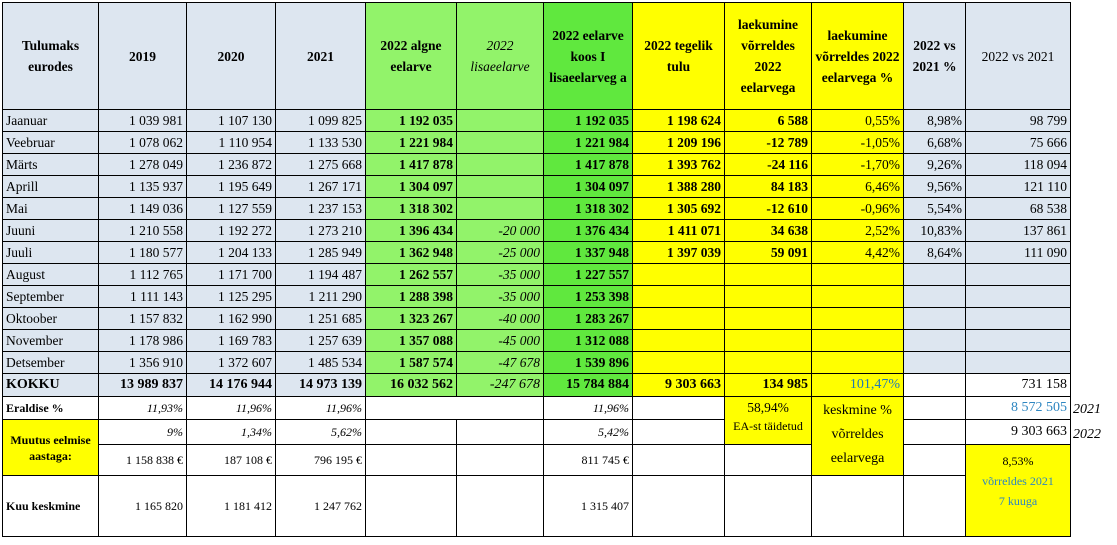  I want to click on keskmine-line2: võrreldes, so click(857, 434).